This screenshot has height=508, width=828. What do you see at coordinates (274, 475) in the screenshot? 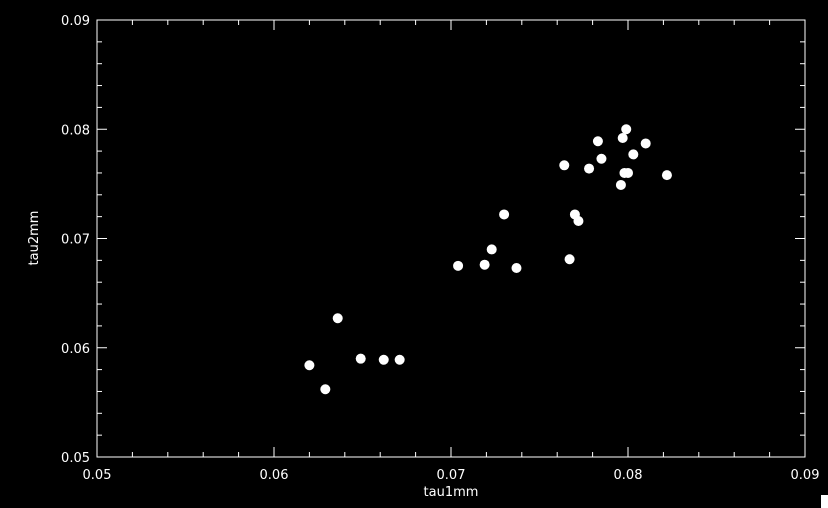
I see `x-tick-label: 0.06` at bounding box center [274, 475].